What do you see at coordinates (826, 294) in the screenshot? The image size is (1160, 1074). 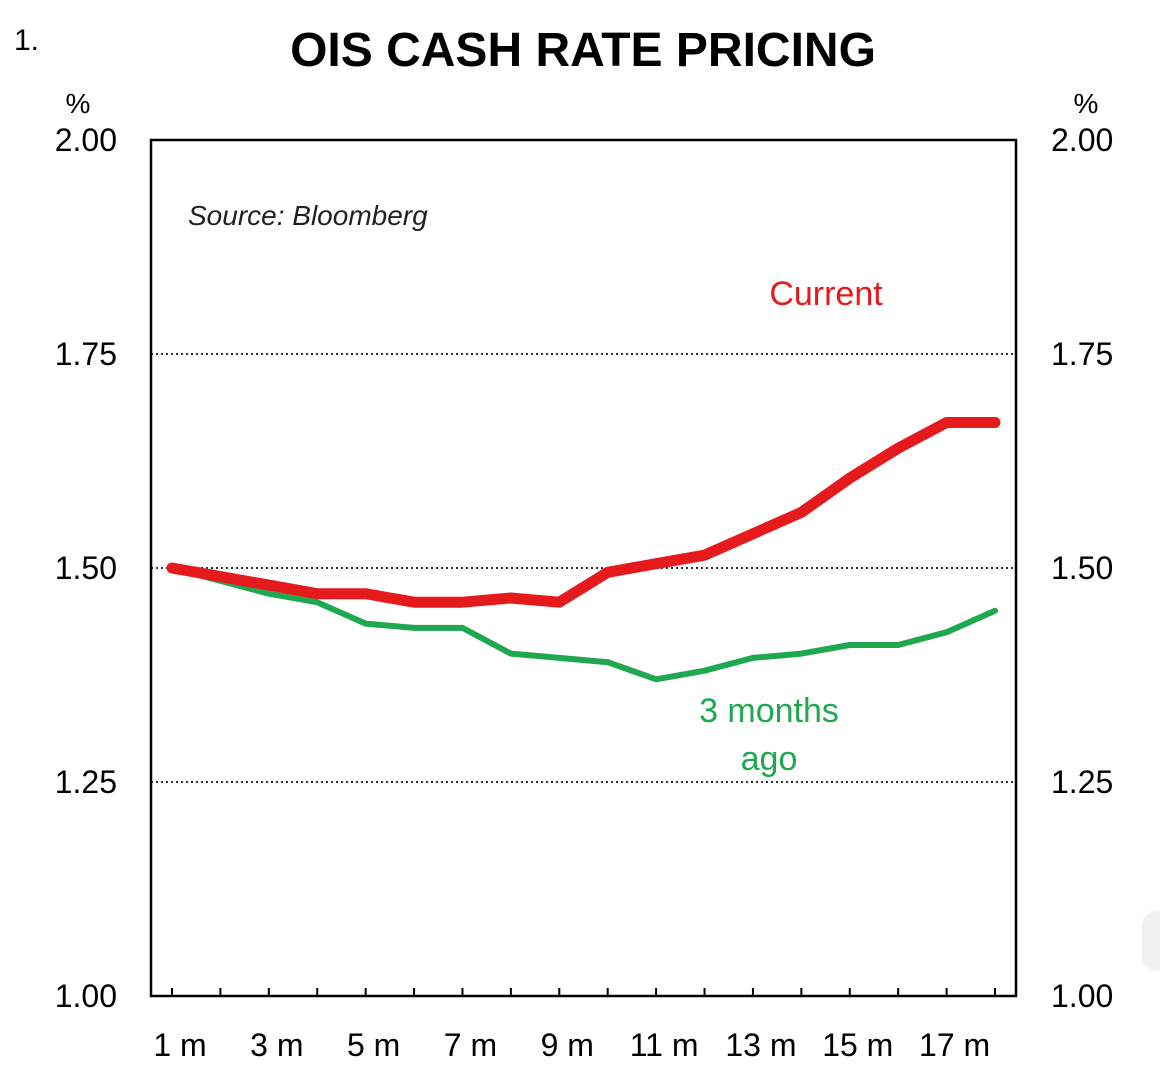 I see `series-label: Current` at bounding box center [826, 294].